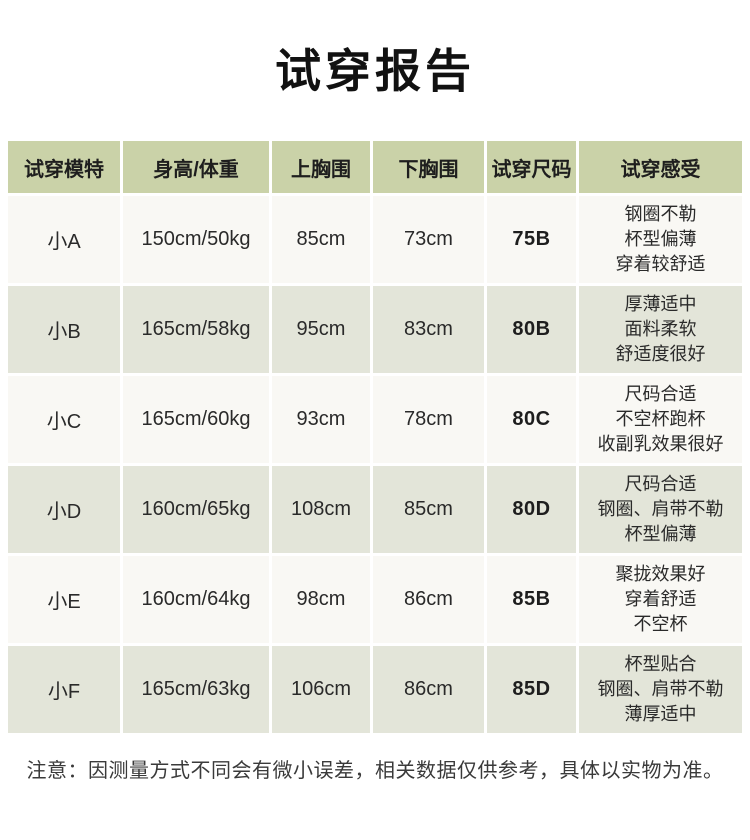 Image resolution: width=750 pixels, height=840 pixels. Describe the element at coordinates (660, 167) in the screenshot. I see `col-header-feel: 试穿感受` at that location.